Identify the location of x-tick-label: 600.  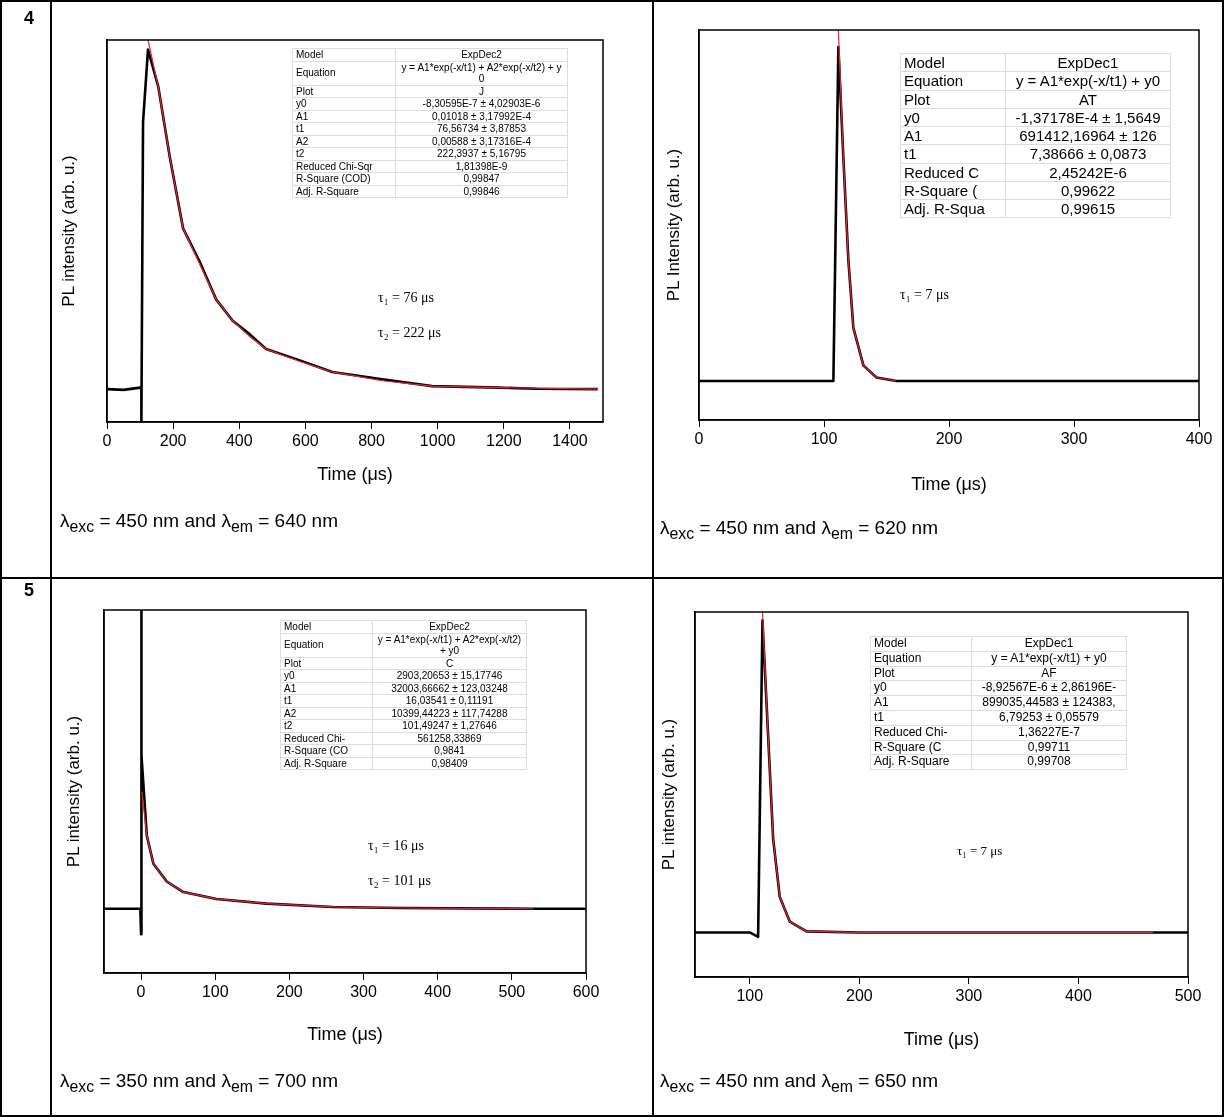
(586, 992).